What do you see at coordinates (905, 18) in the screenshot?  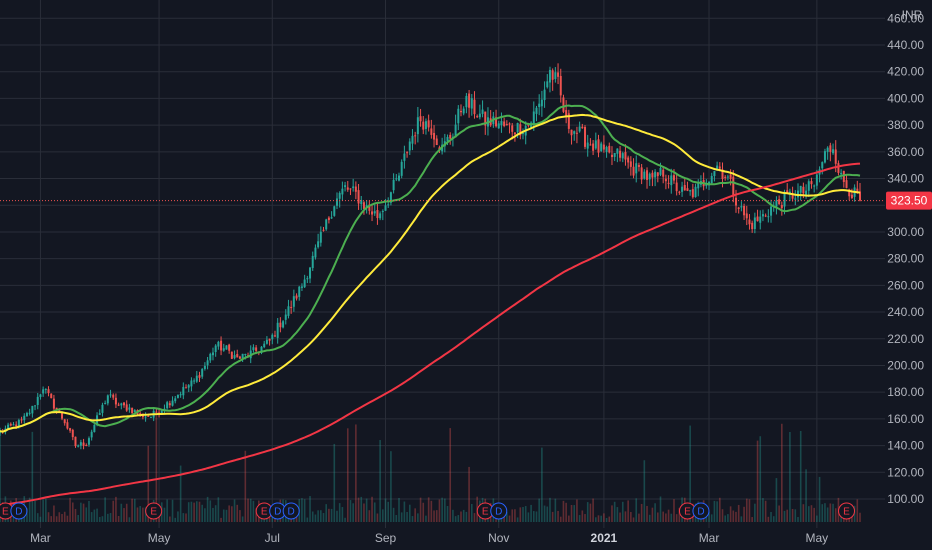 I see `y-tick-label: 460.00` at bounding box center [905, 18].